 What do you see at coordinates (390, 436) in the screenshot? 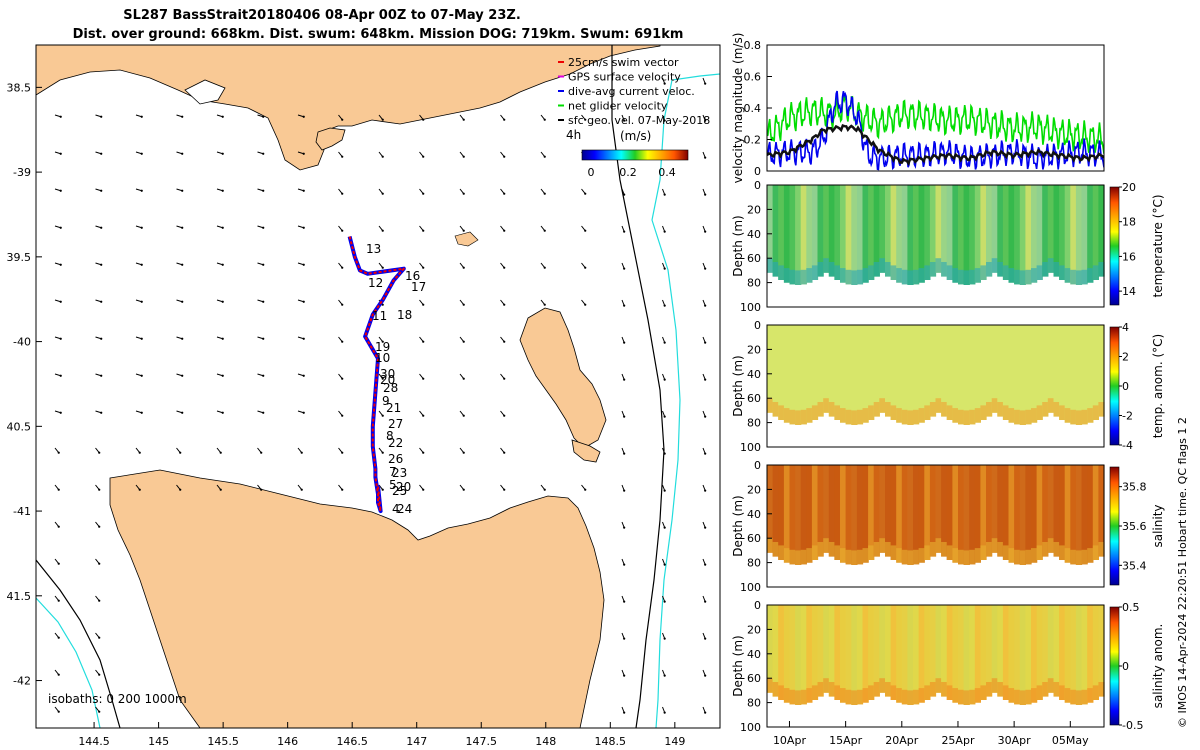
I see `track-day-label: 8` at bounding box center [390, 436].